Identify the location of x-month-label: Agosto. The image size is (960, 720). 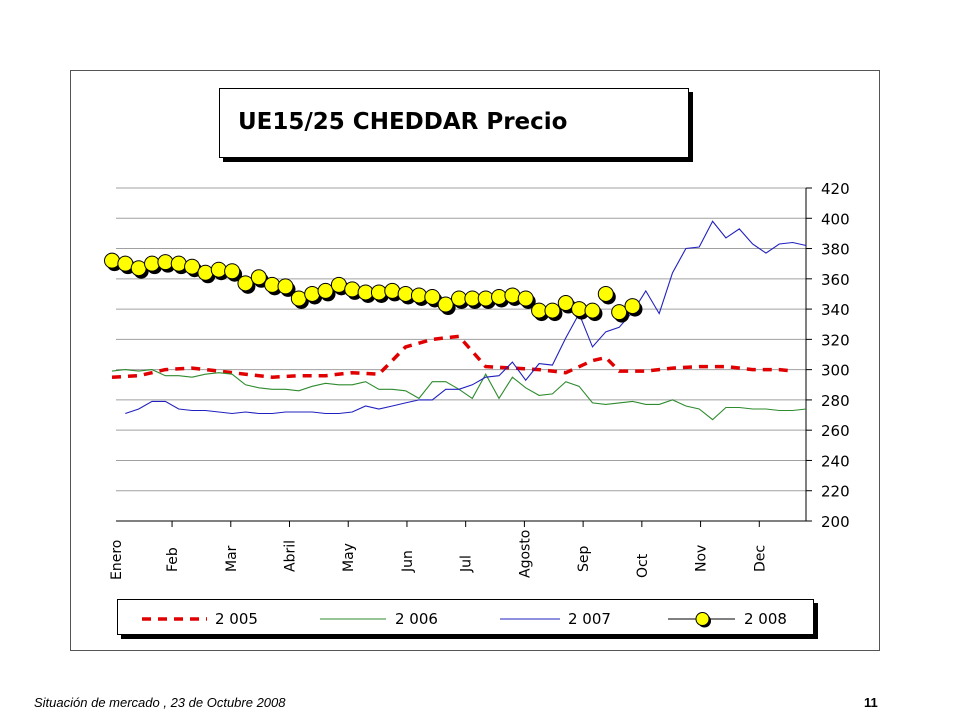
(525, 554).